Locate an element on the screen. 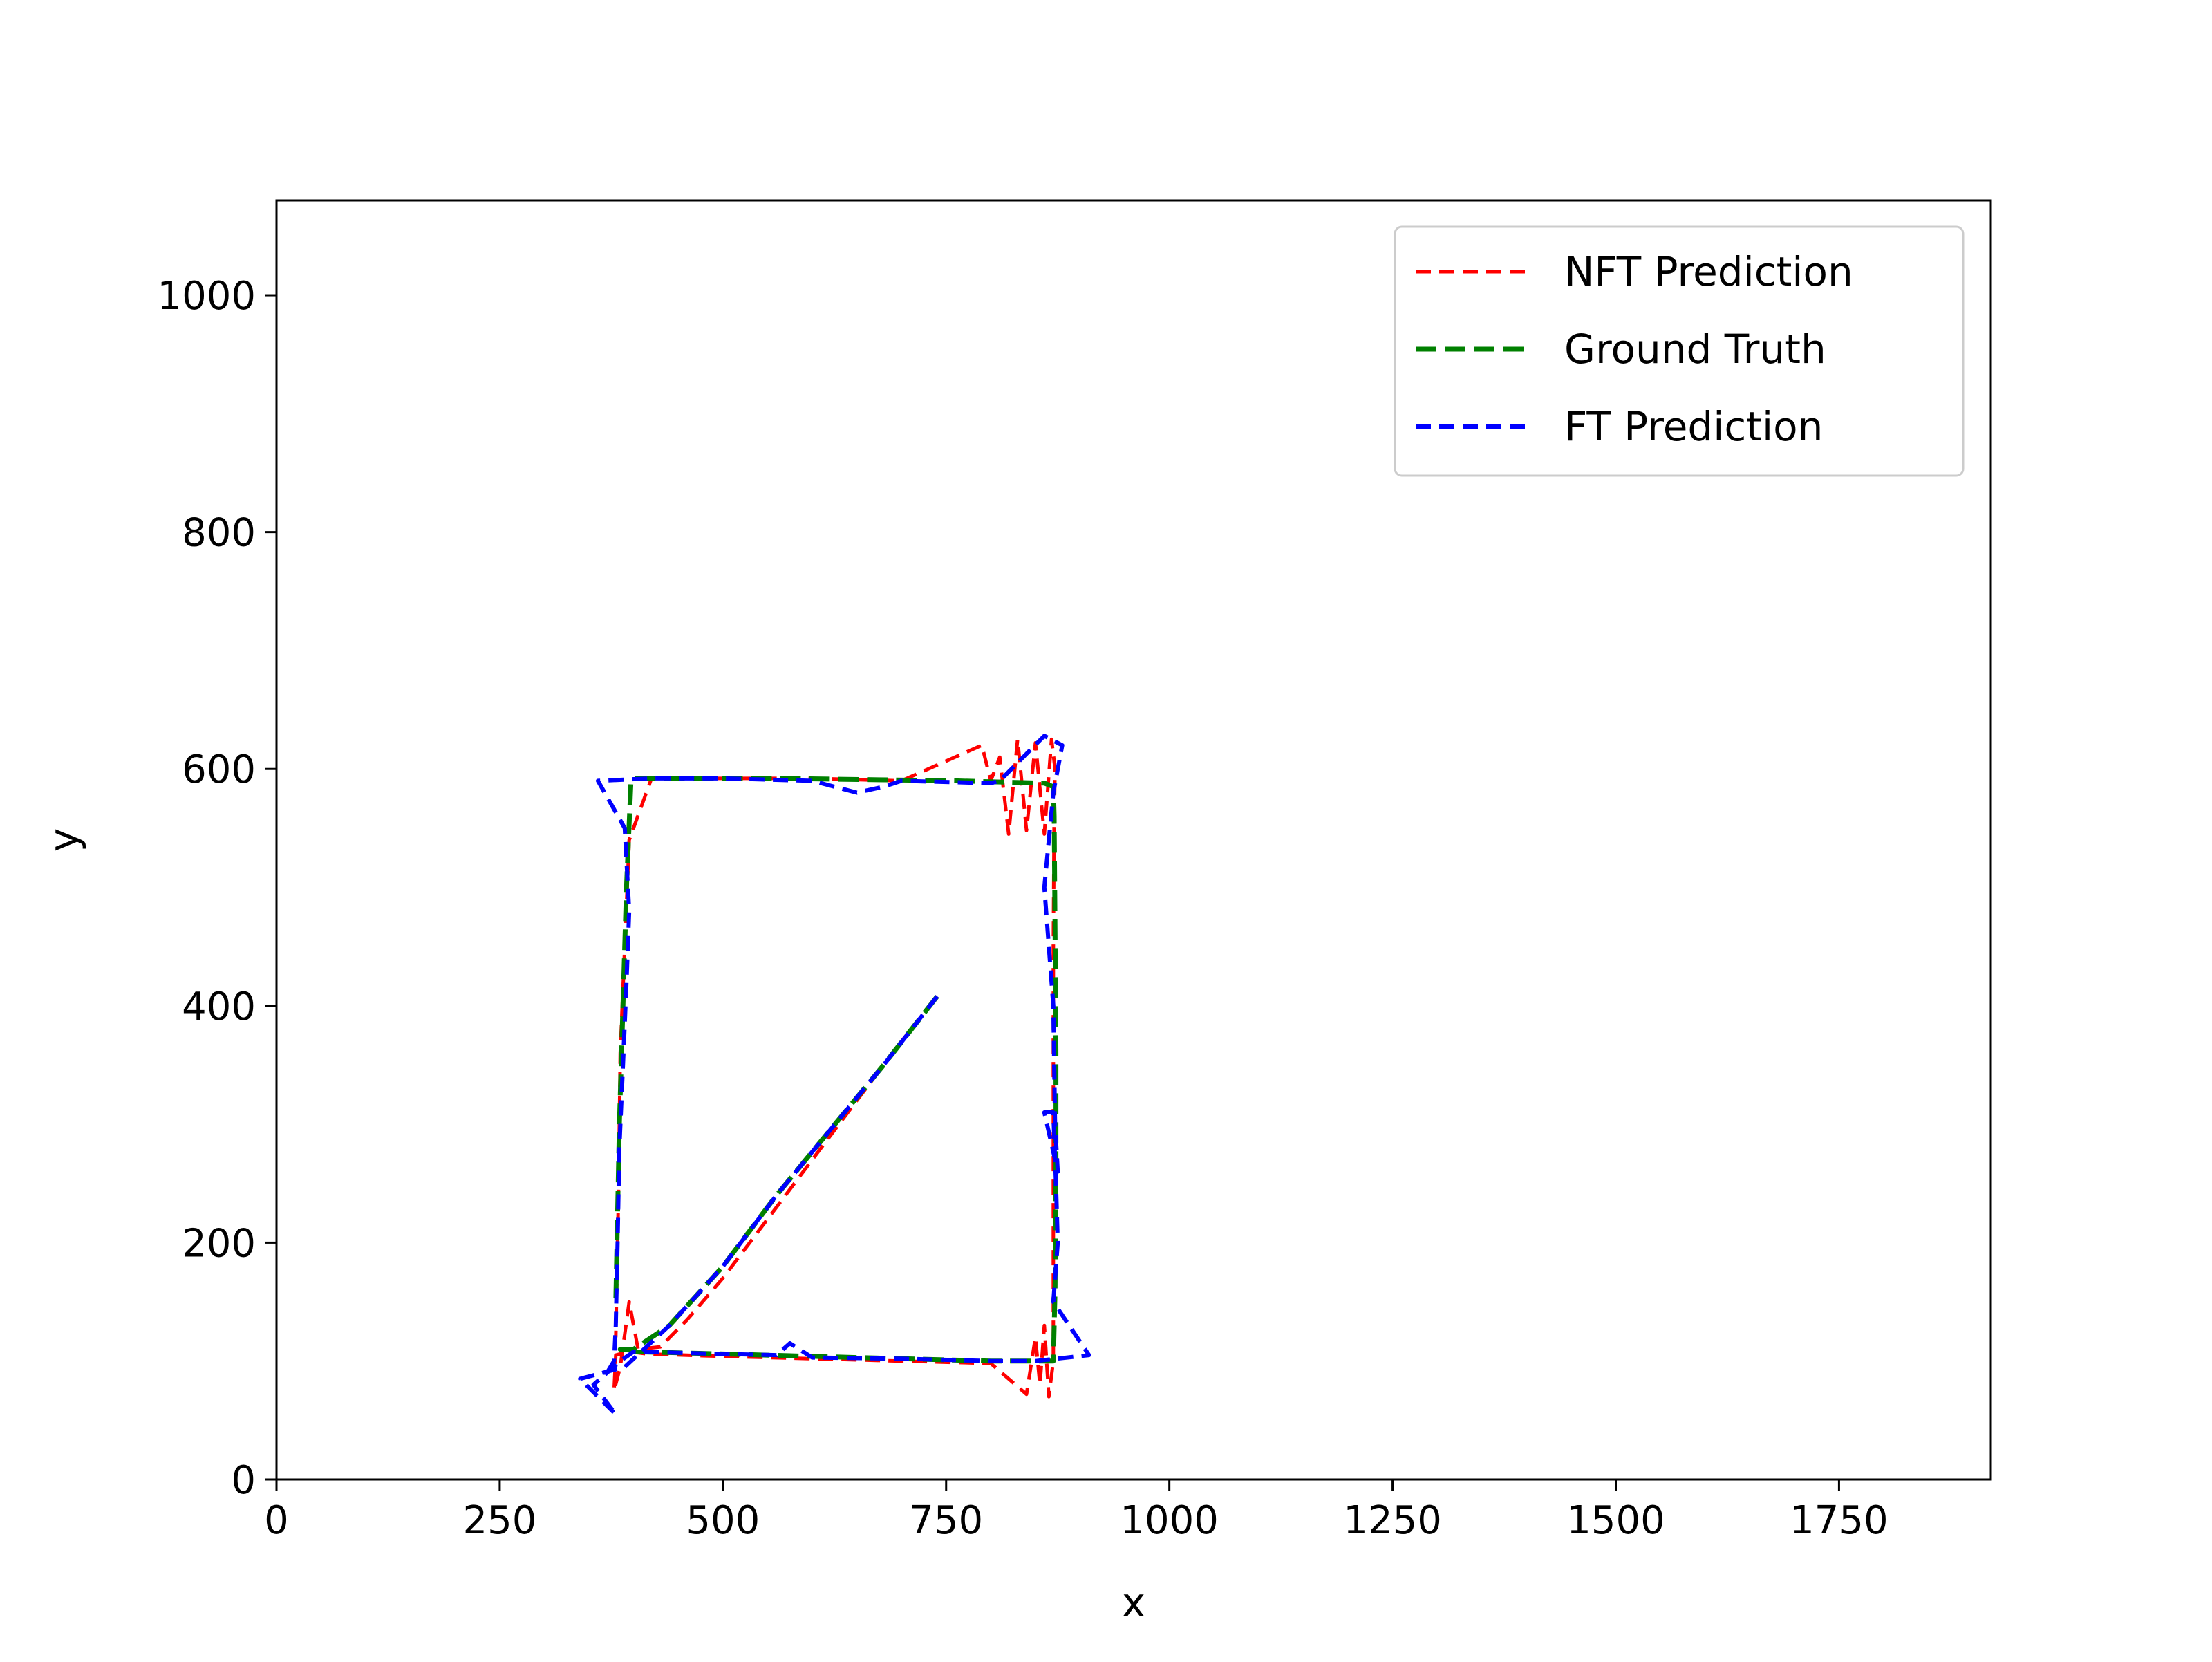 This screenshot has height=1662, width=2212. x-axis-label: x is located at coordinates (1133, 1603).